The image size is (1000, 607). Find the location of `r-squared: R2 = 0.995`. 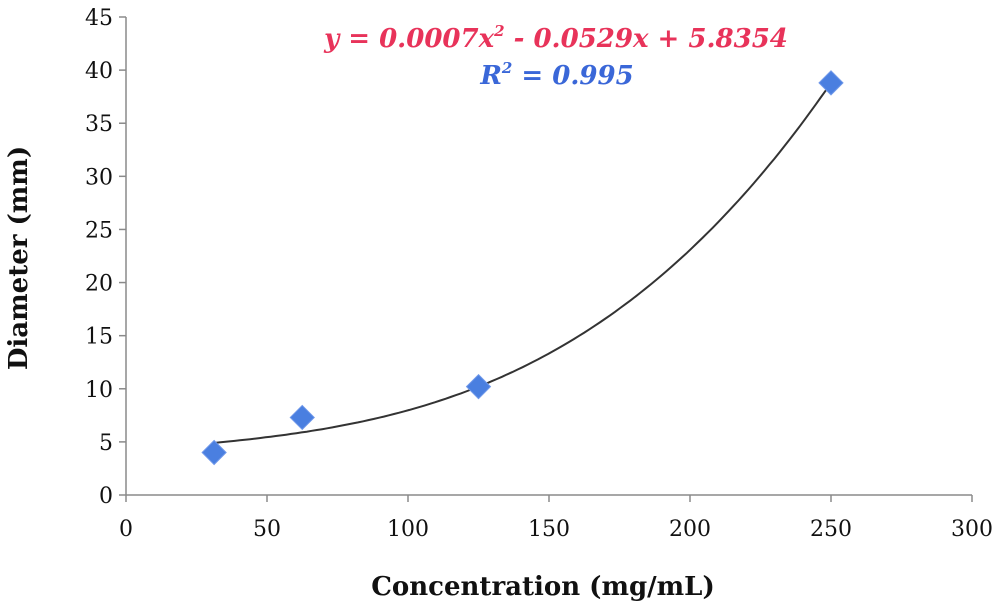

r-squared: R2 = 0.995 is located at coordinates (556, 75).